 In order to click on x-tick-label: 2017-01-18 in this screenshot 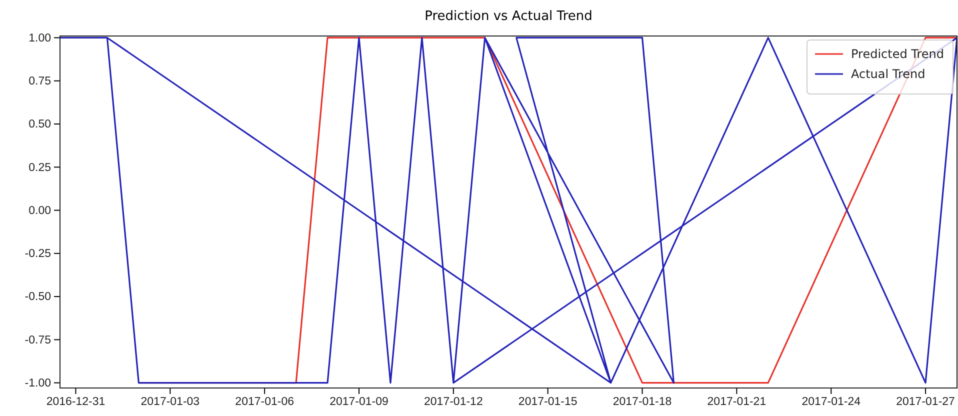, I will do `click(642, 402)`.